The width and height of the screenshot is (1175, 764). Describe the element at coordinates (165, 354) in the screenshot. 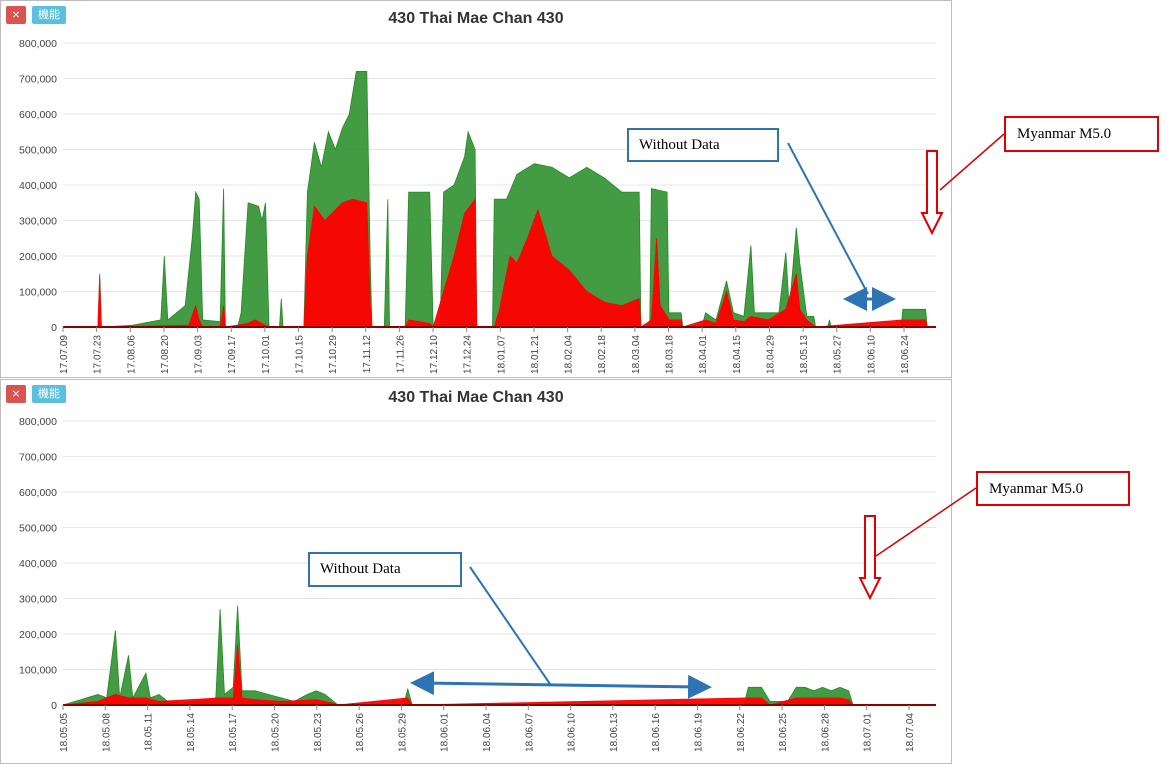

I see `x-tick-label: 17.08.20` at that location.